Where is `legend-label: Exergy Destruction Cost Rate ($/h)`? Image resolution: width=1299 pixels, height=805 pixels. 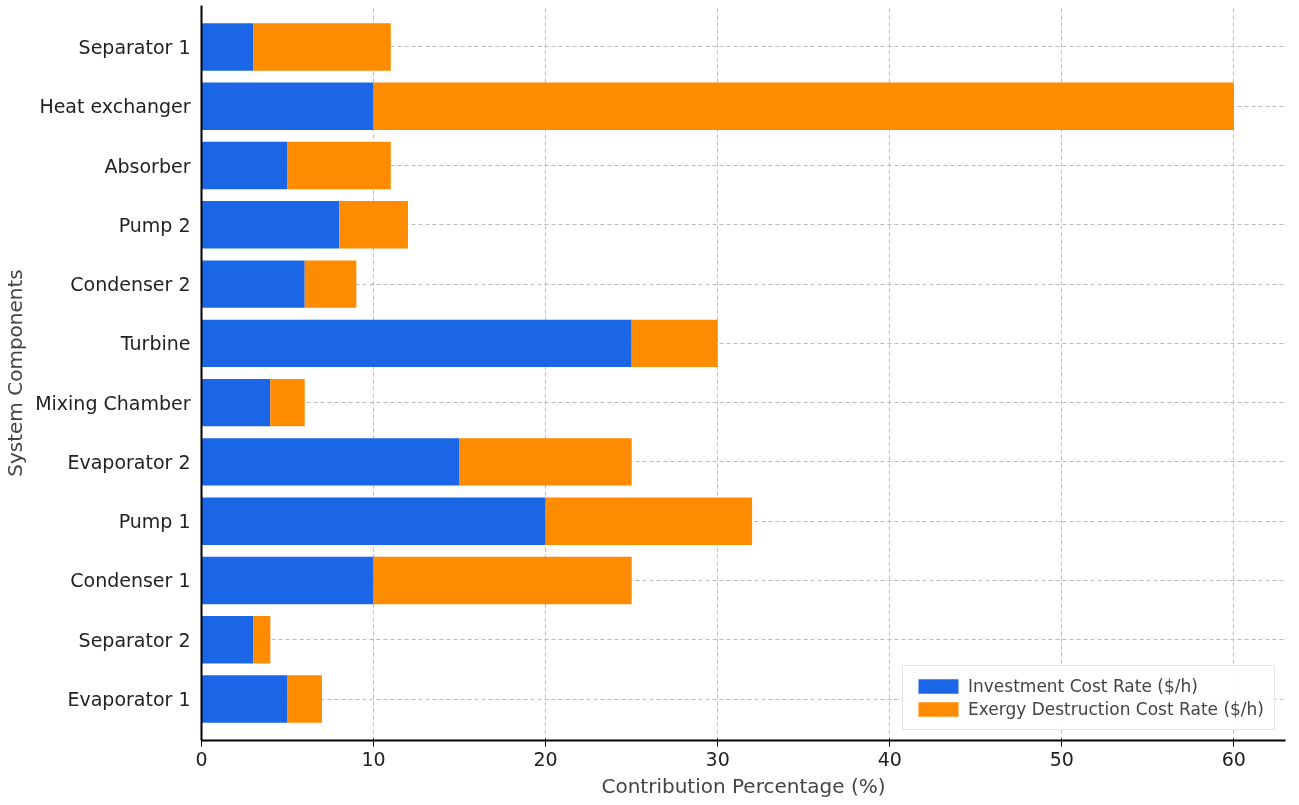 legend-label: Exergy Destruction Cost Rate ($/h) is located at coordinates (1116, 709).